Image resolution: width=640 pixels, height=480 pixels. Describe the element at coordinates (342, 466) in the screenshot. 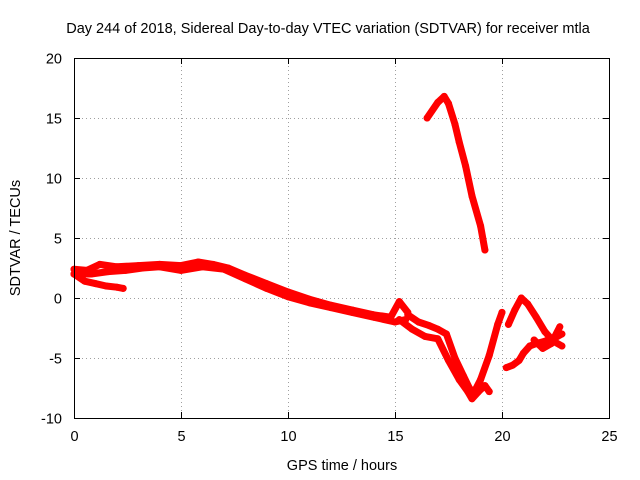

I see `x-axis-label: GPS time / hours` at that location.